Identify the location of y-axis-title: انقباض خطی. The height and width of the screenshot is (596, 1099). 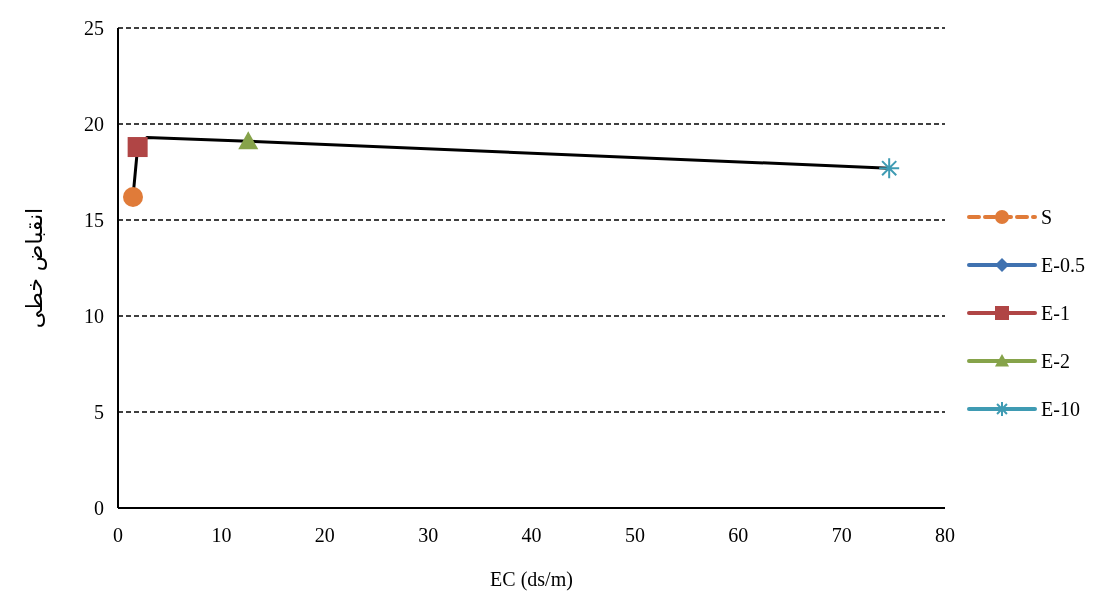
(35, 268).